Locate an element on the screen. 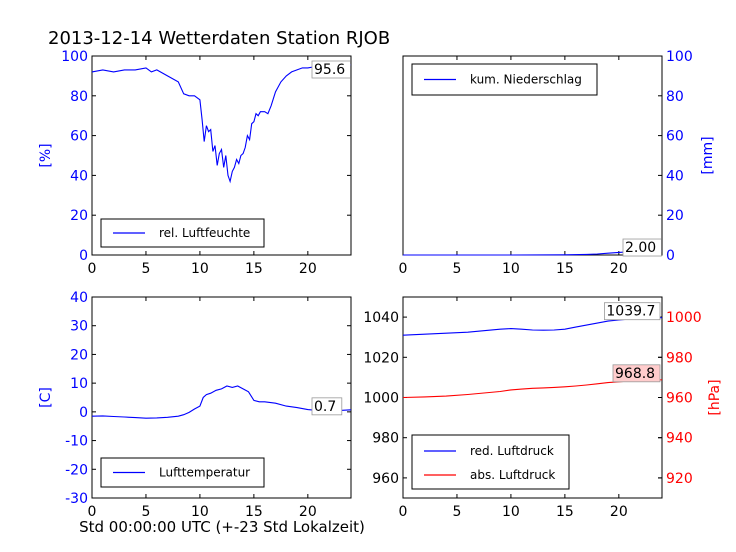 The image size is (736, 552). y-axis-label: [mm] is located at coordinates (708, 155).